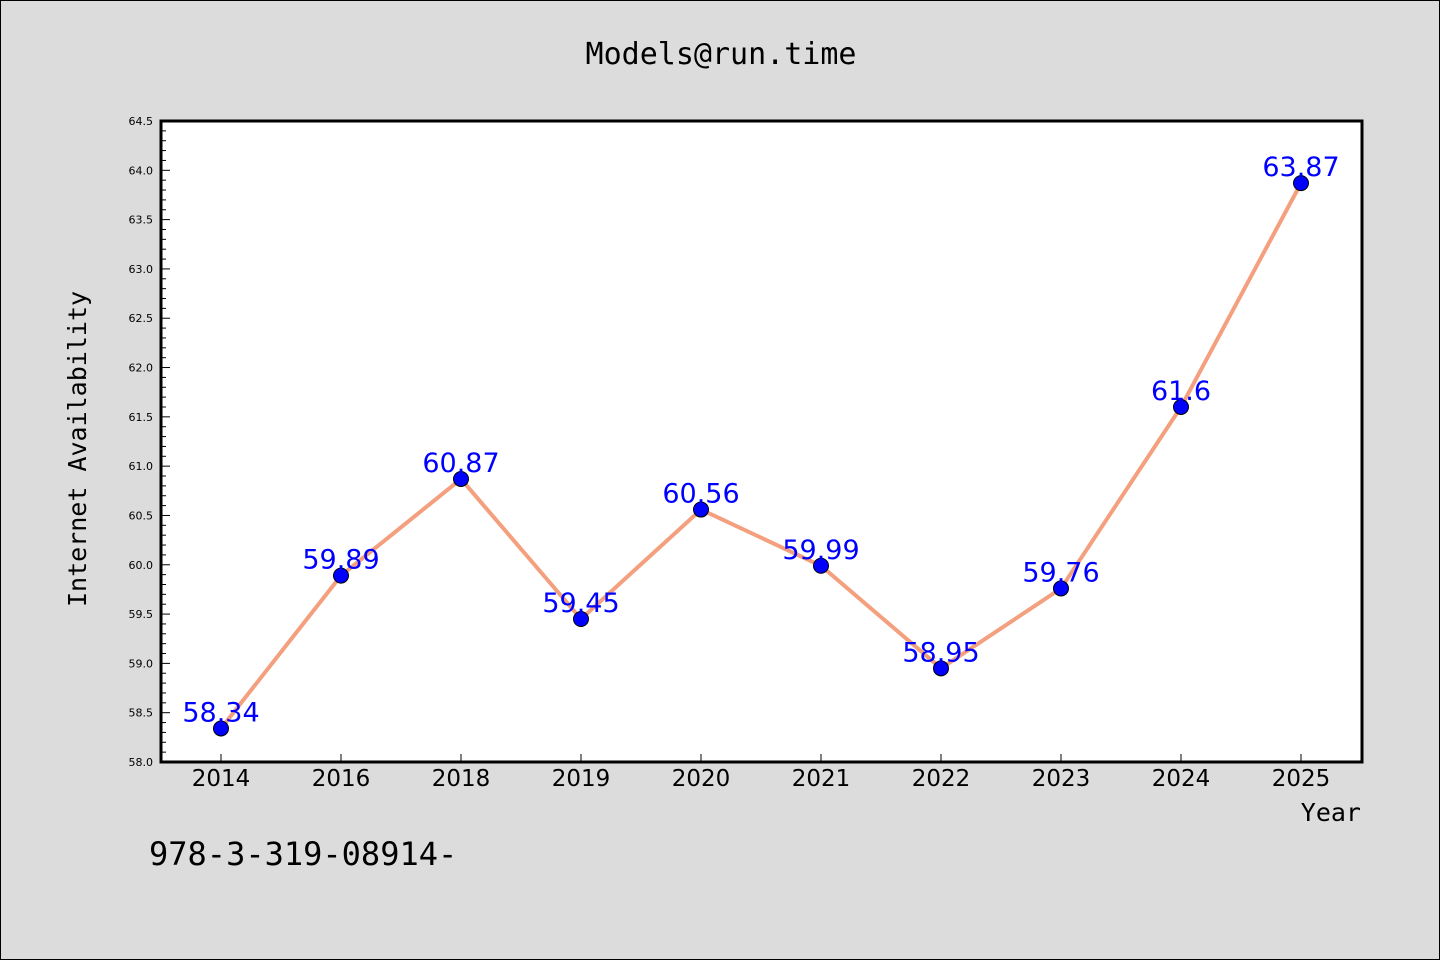  Describe the element at coordinates (141, 466) in the screenshot. I see `y-tick-label: 61.0` at that location.